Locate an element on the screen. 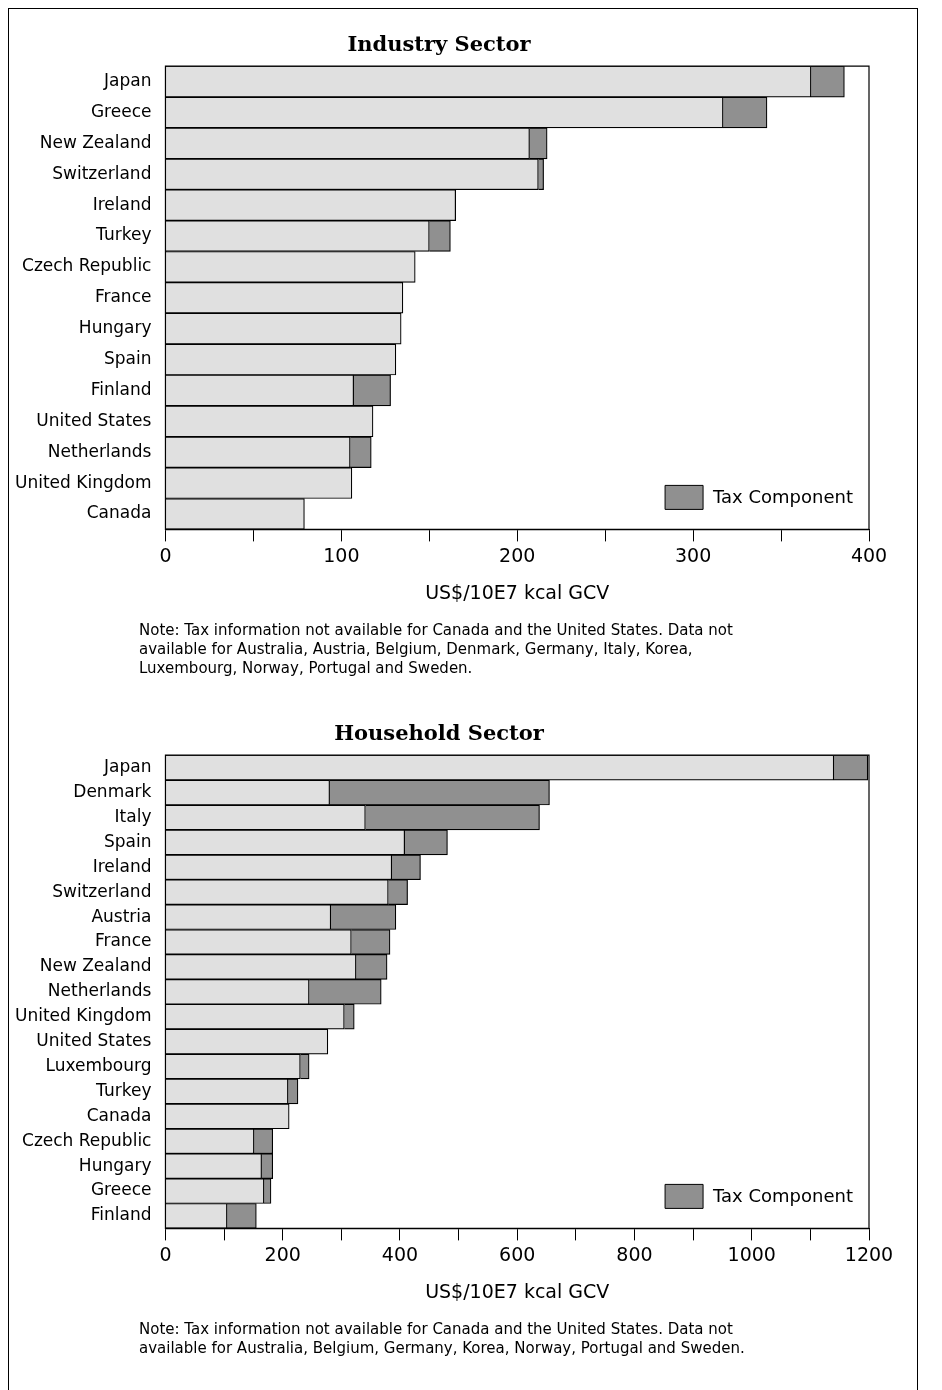 The height and width of the screenshot is (1390, 942). y-tick-label: Denmark is located at coordinates (112, 790).